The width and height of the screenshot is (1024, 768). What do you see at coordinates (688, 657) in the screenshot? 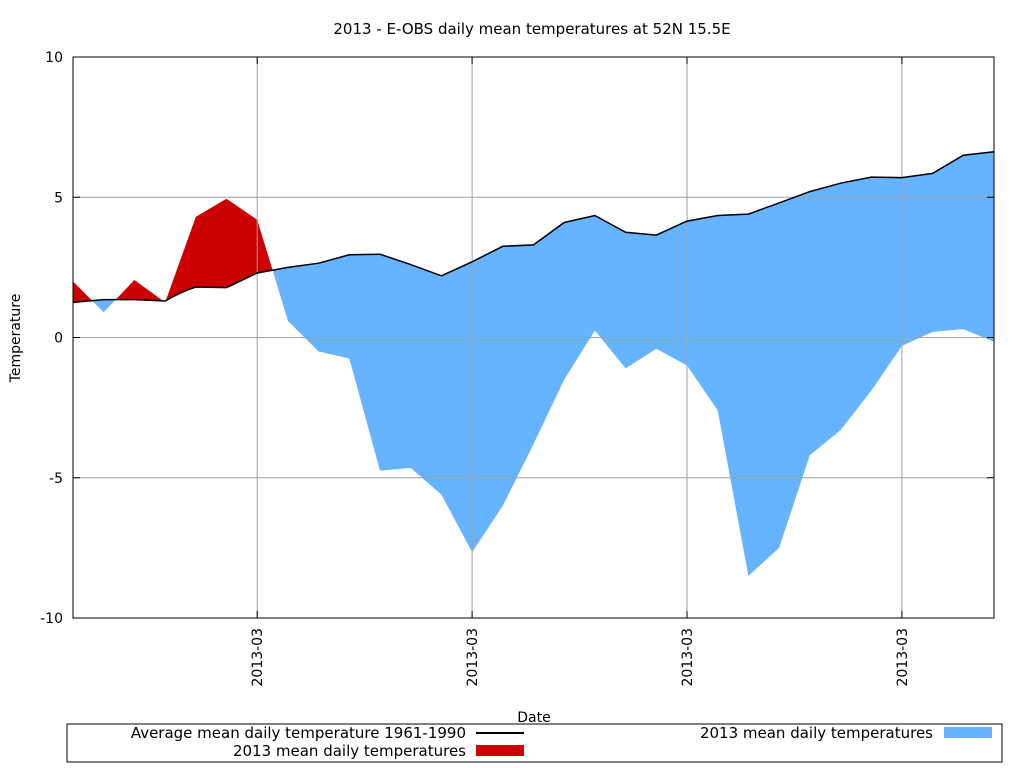
I see `x-tick-label-2: 2013-03` at bounding box center [688, 657].